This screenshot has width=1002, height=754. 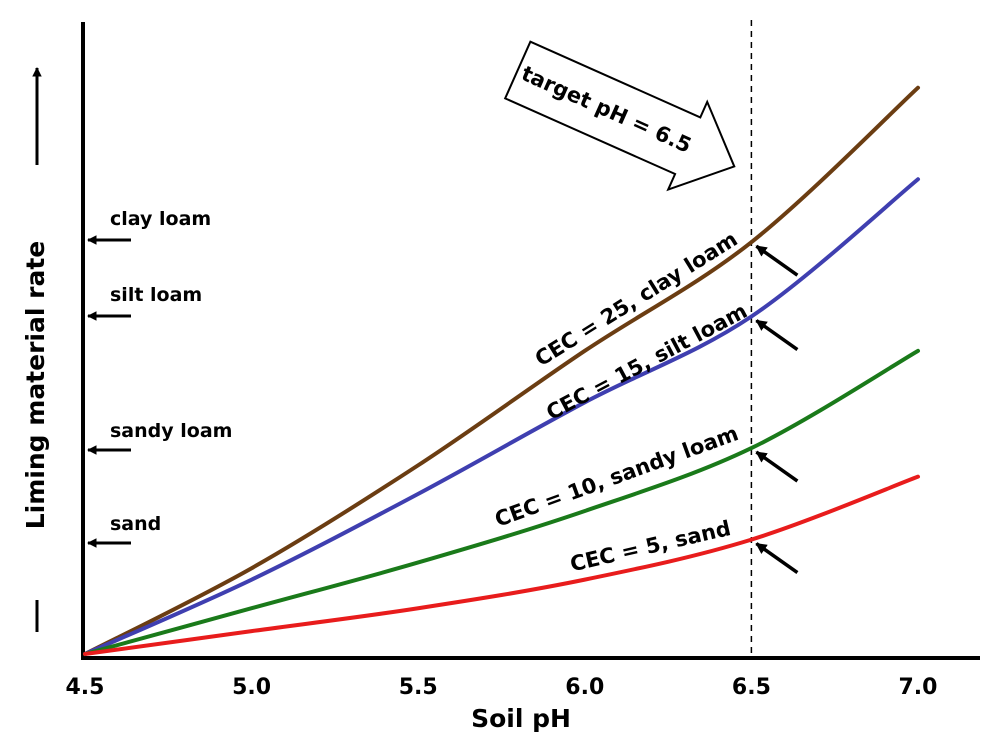 I want to click on soil-marker-sand: sand, so click(x=124, y=530).